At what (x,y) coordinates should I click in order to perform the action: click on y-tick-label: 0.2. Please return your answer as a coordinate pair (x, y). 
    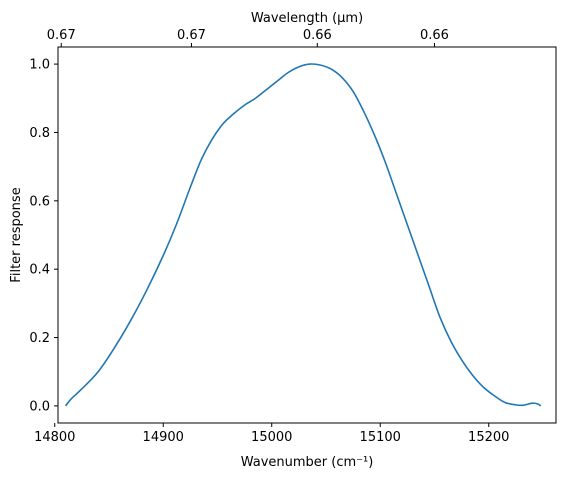
    Looking at the image, I should click on (39, 338).